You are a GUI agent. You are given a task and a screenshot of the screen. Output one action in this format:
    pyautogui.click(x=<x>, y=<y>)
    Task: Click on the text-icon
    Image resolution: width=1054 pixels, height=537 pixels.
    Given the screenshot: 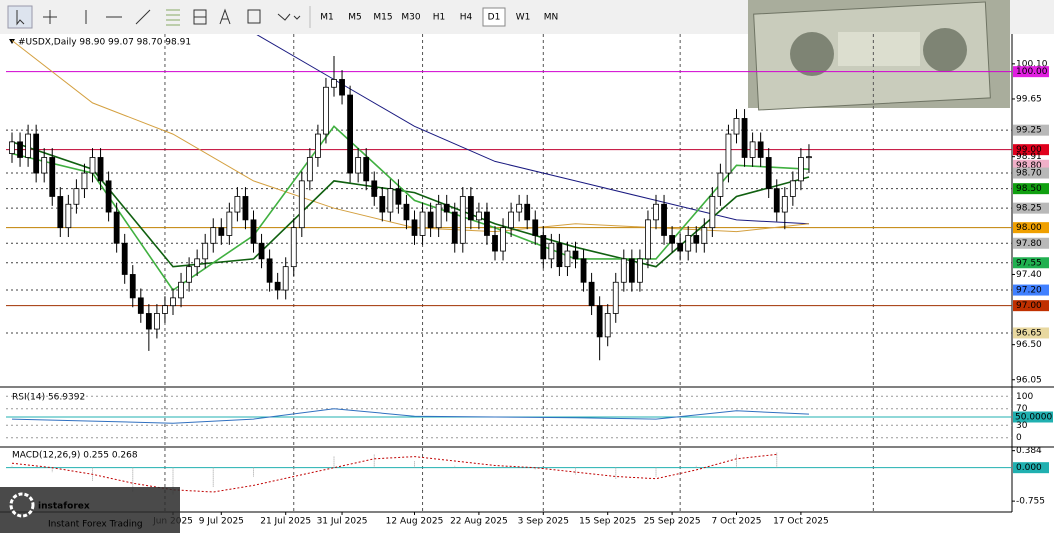 What is the action you would take?
    pyautogui.click(x=225, y=16)
    